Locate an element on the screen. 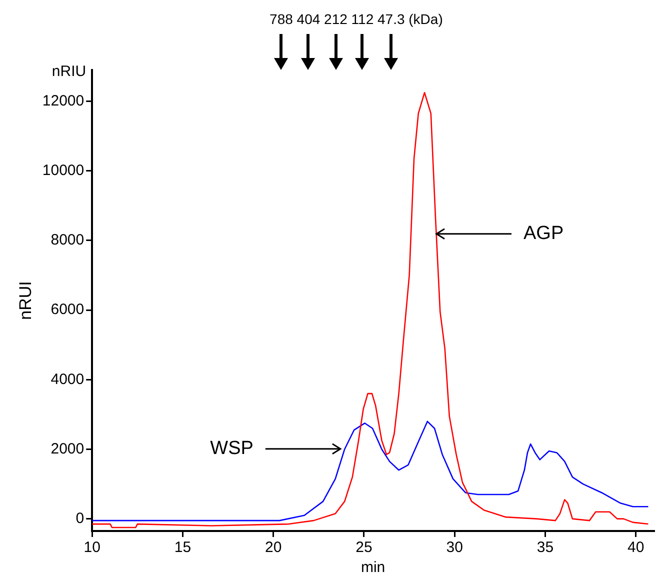 Image resolution: width=670 pixels, height=585 pixels. text: 788 404 212 112 47.3 (kDa) is located at coordinates (356, 18).